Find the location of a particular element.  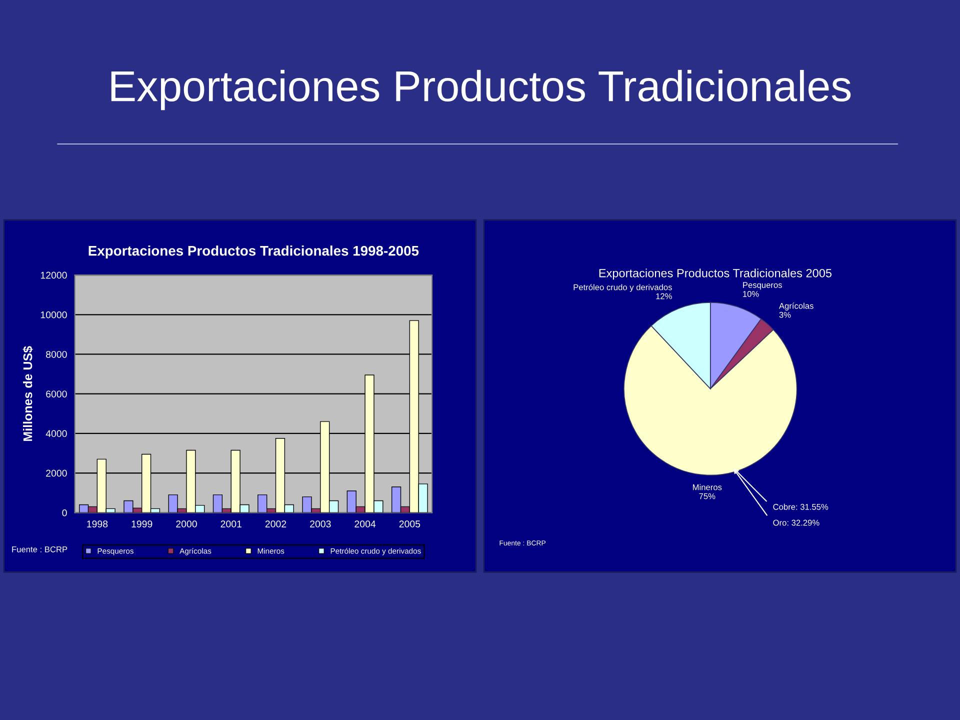

x-tick-label: 1998 is located at coordinates (97, 524).